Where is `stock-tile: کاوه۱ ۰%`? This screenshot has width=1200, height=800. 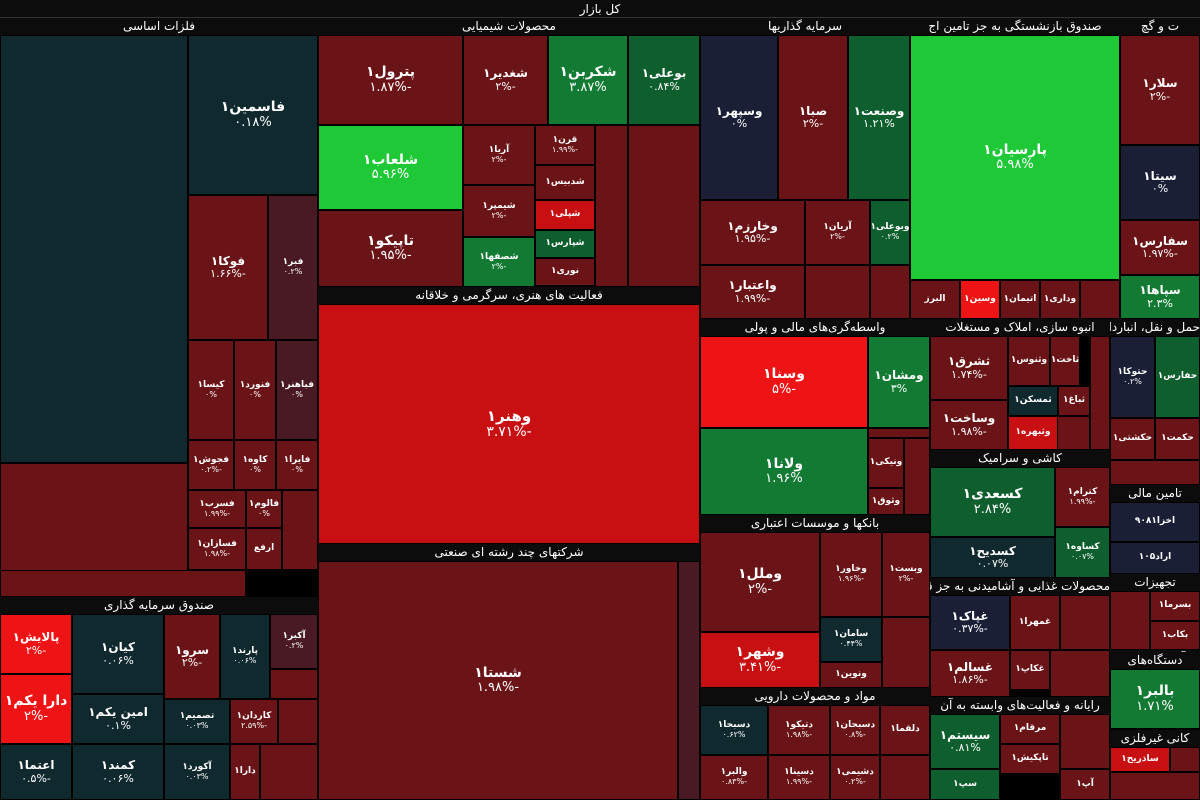
stock-tile: کاوه۱ ۰% is located at coordinates (255, 465).